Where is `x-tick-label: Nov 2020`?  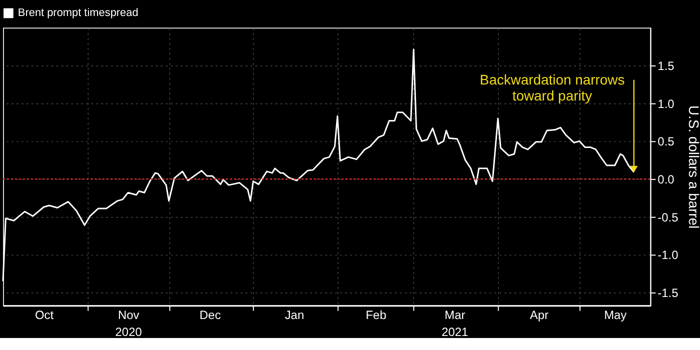 x-tick-label: Nov 2020 is located at coordinates (128, 323).